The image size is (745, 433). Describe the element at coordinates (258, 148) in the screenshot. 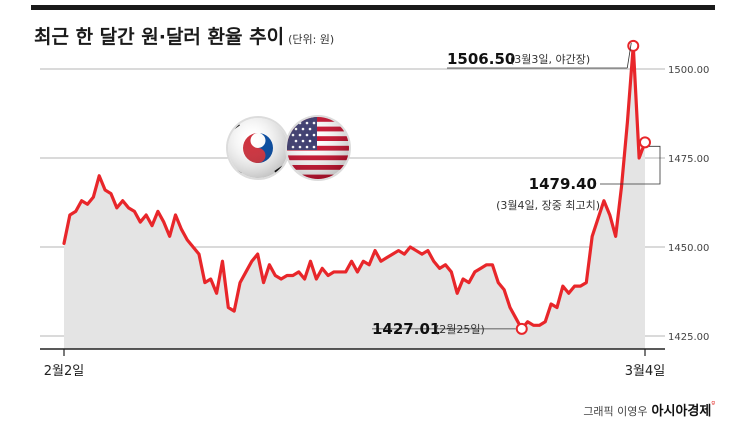

I see `korea-flag-icon` at that location.